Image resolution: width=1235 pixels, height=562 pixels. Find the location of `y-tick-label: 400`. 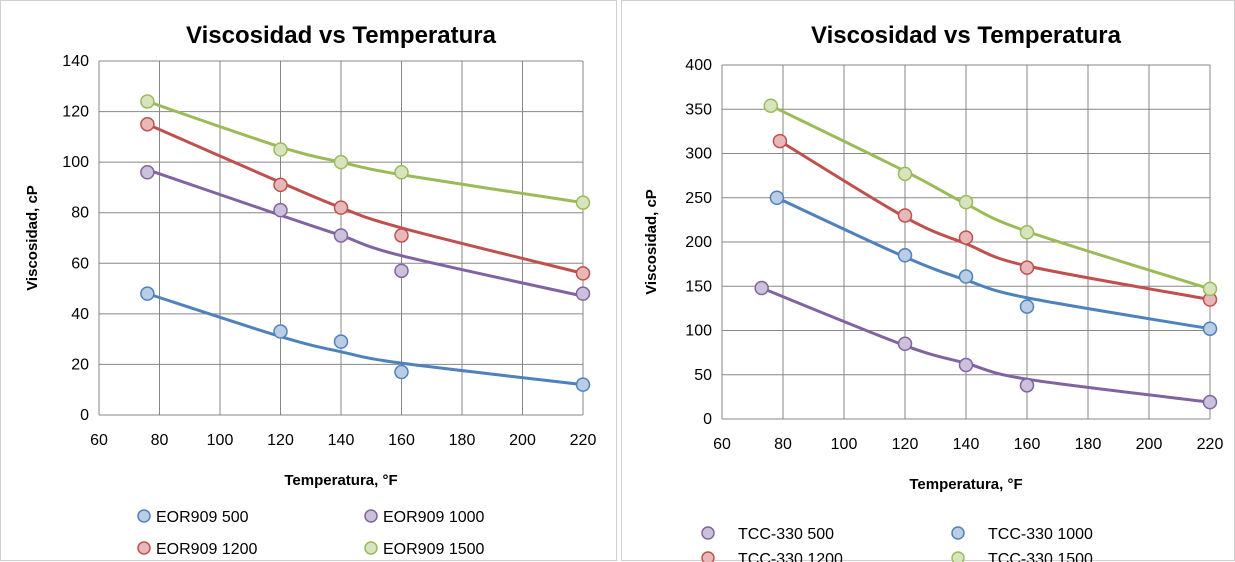

y-tick-label: 400 is located at coordinates (698, 65).